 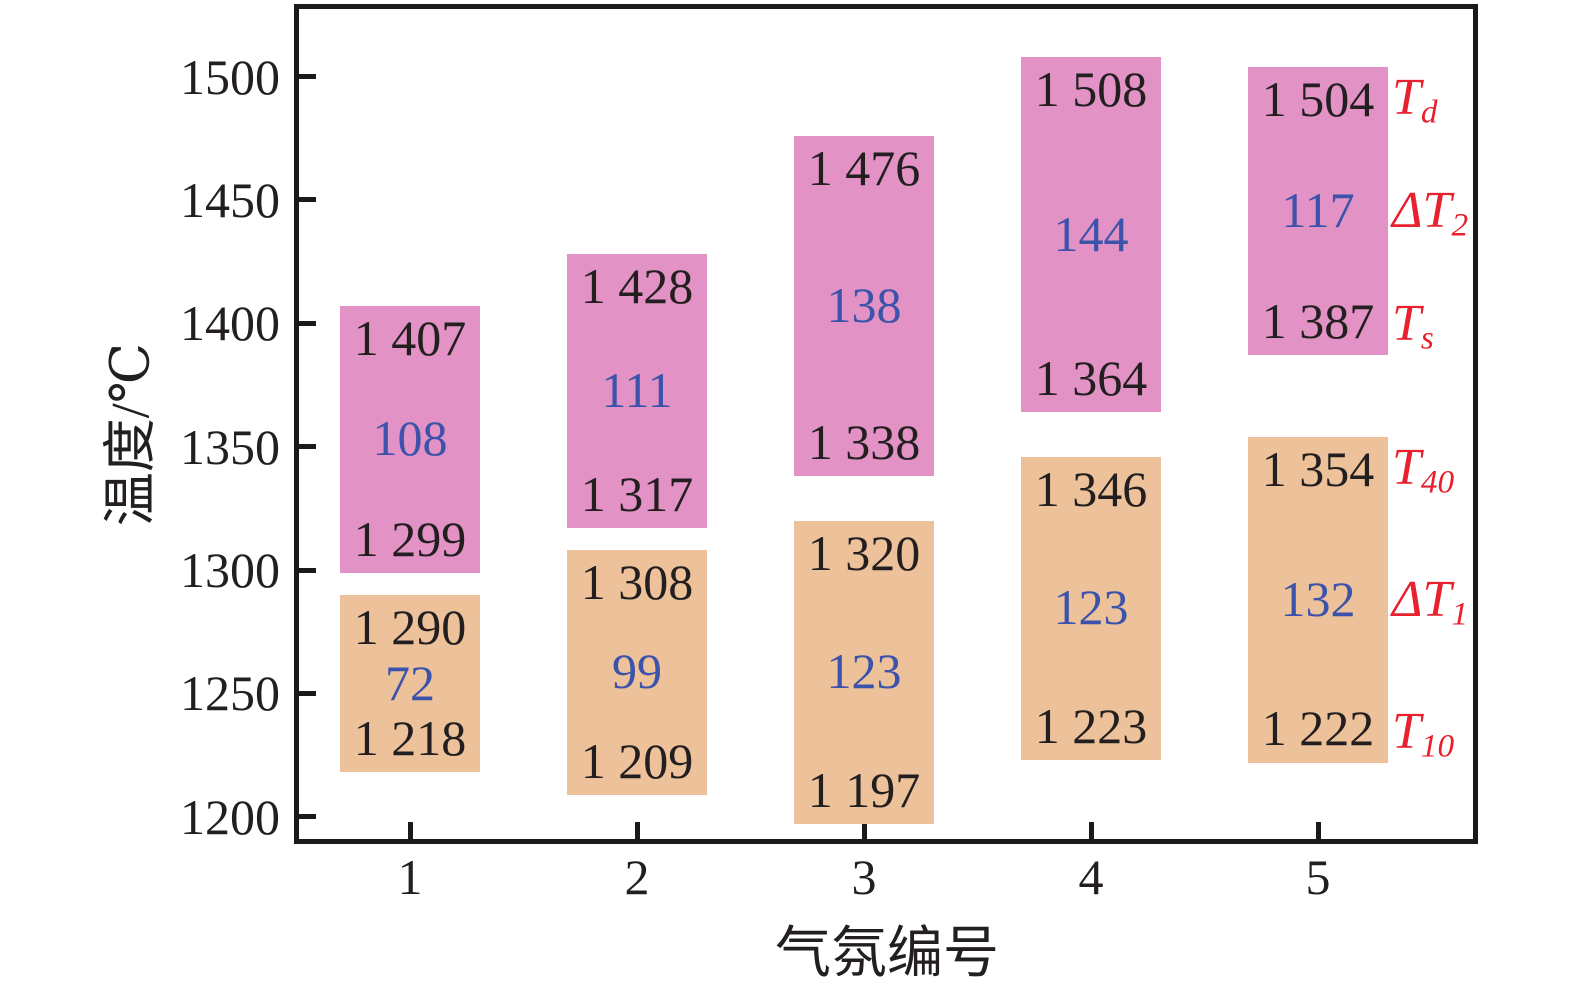 I want to click on low-value-label: 1 338, so click(x=864, y=442).